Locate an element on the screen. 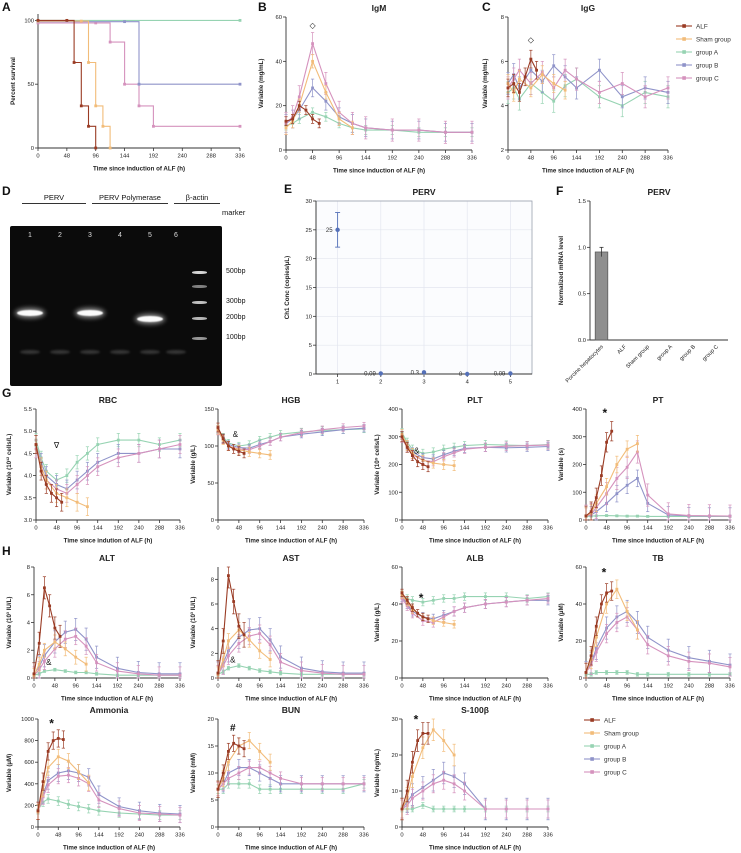 This screenshot has height=853, width=741. svg-text: 3.0 is located at coordinates (28, 521).